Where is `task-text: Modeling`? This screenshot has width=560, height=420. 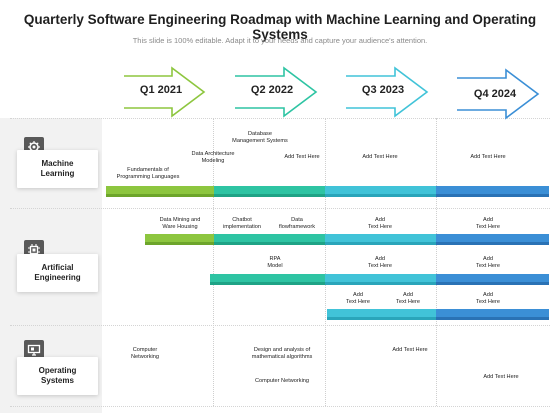
task-text: Modeling is located at coordinates (213, 161).